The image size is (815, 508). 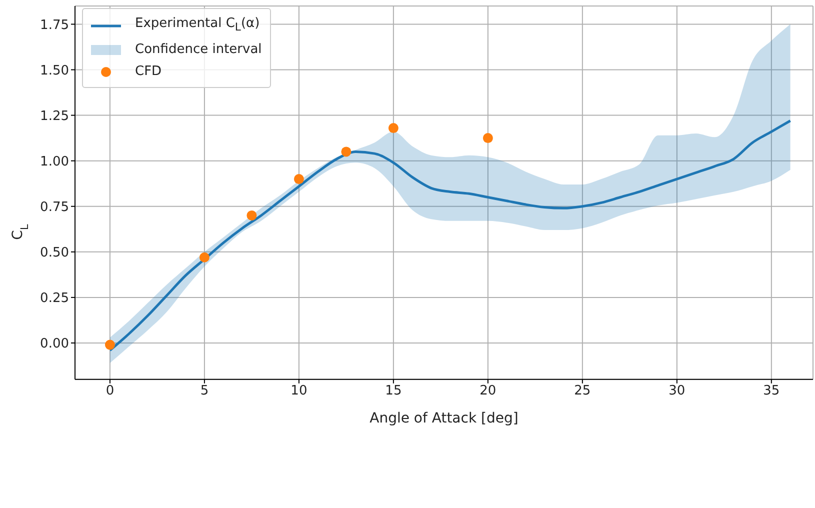 What do you see at coordinates (299, 391) in the screenshot?
I see `x-tick-label: 10` at bounding box center [299, 391].